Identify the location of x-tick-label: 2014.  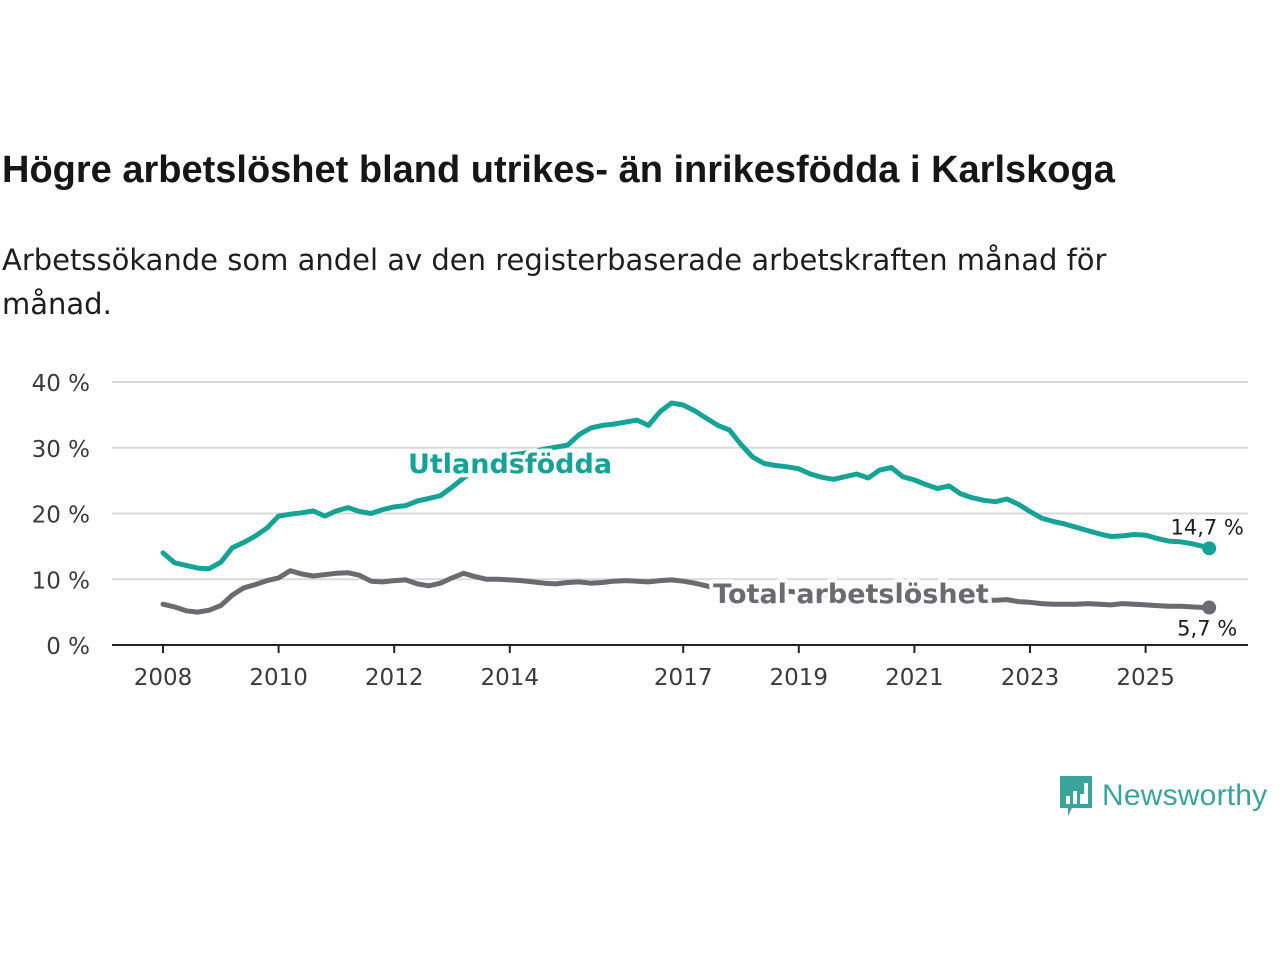
(510, 678).